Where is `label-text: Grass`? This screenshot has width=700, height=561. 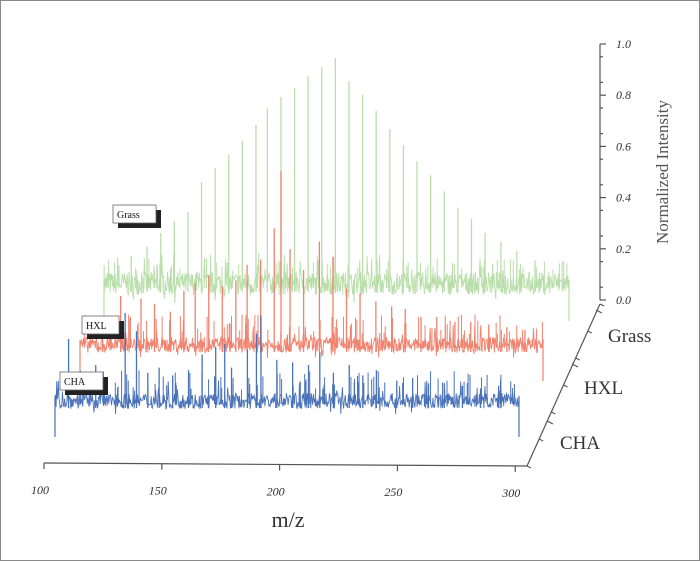 label-text: Grass is located at coordinates (128, 215).